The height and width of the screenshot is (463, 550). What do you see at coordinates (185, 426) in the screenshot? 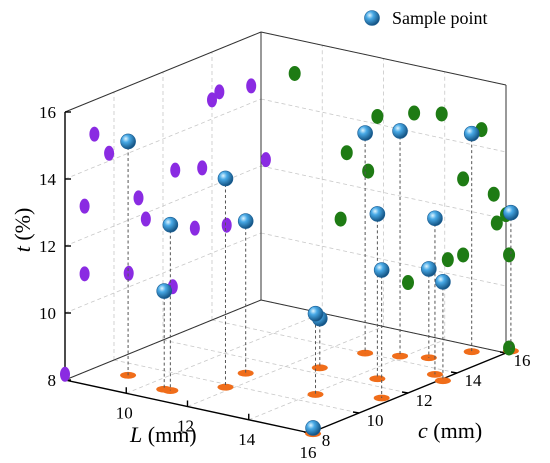
I see `L-tick-label: 12` at bounding box center [185, 426].